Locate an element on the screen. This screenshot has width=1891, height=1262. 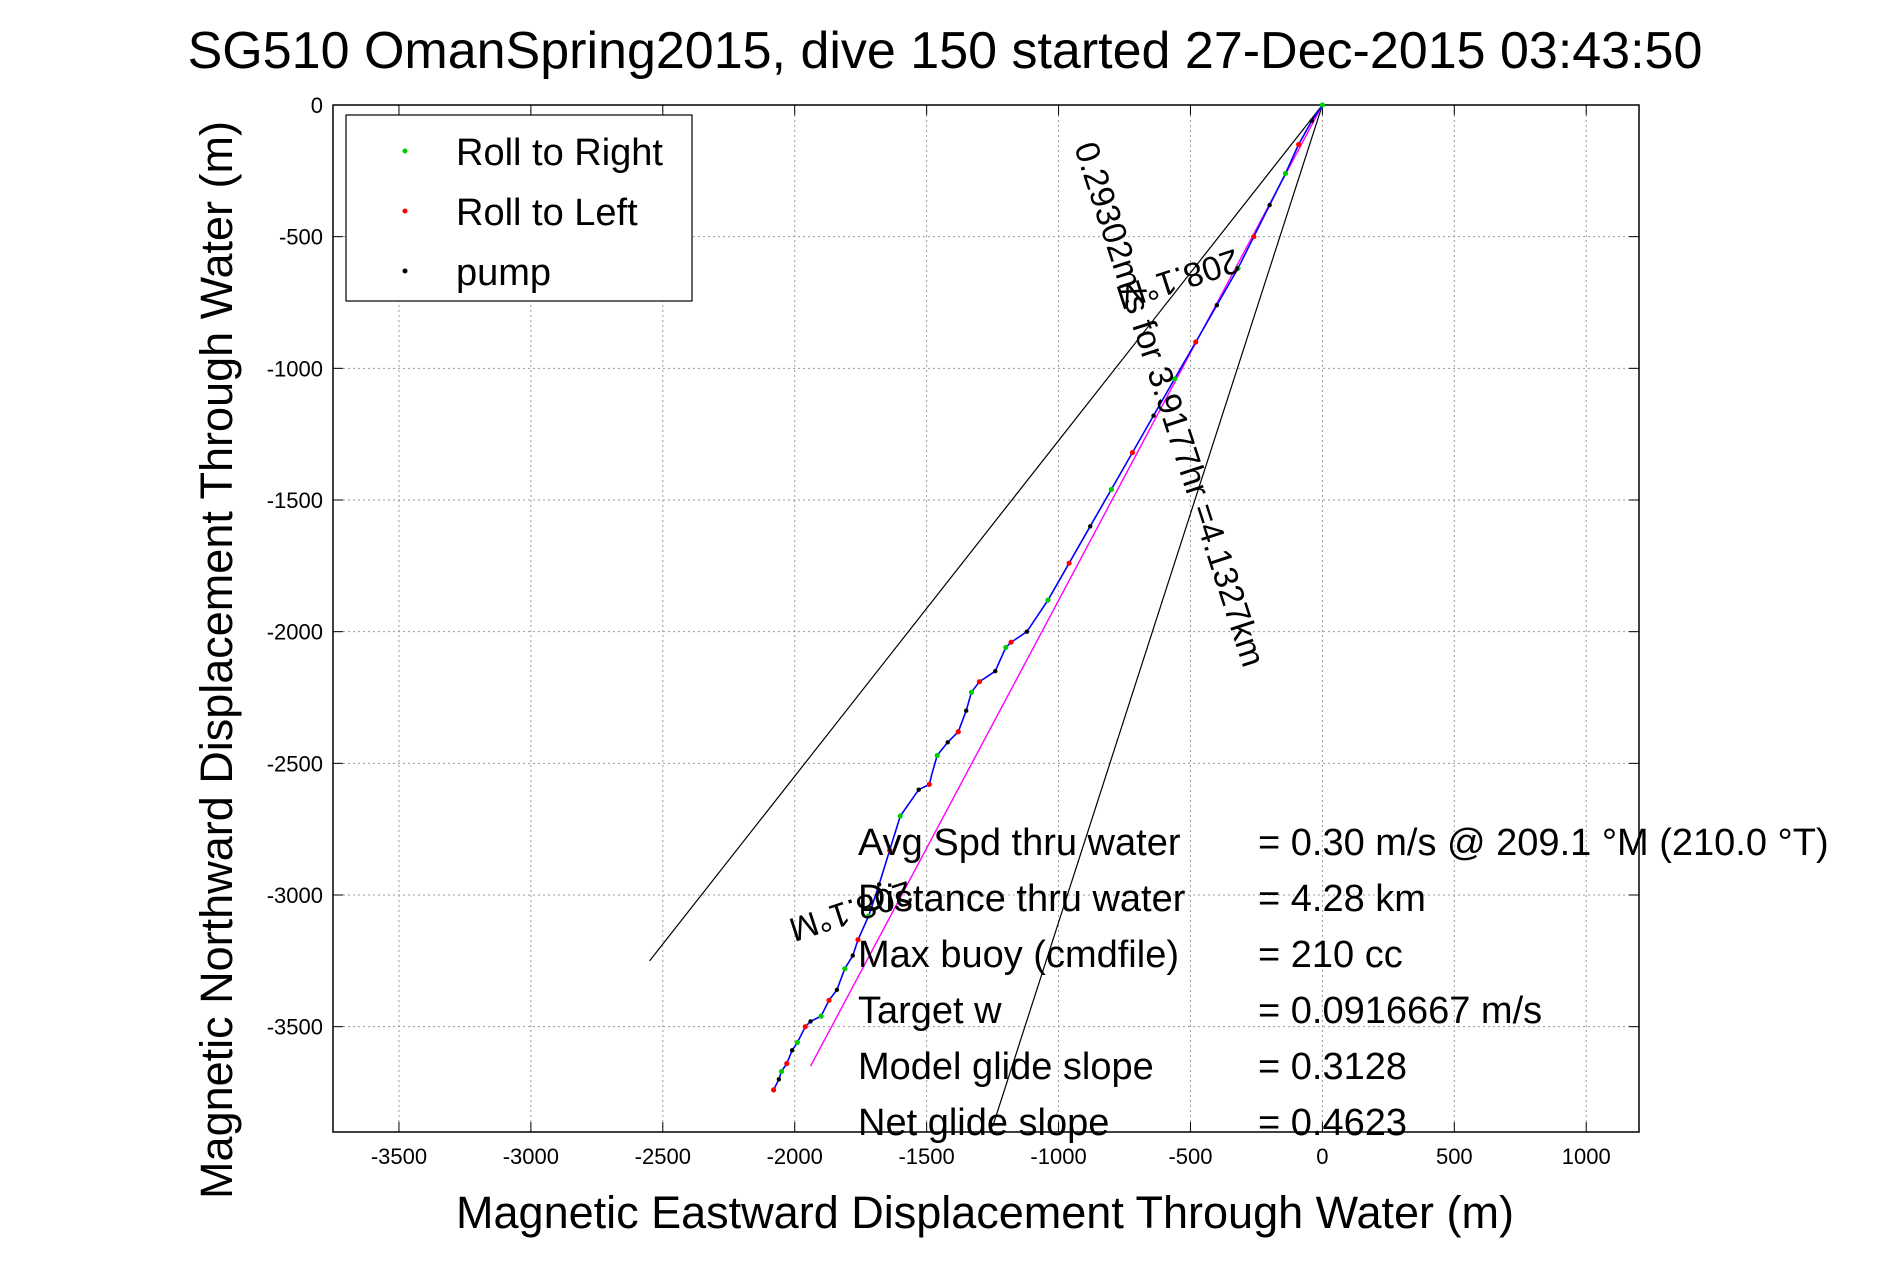
x-tick-label: -1000 is located at coordinates (1058, 1156).